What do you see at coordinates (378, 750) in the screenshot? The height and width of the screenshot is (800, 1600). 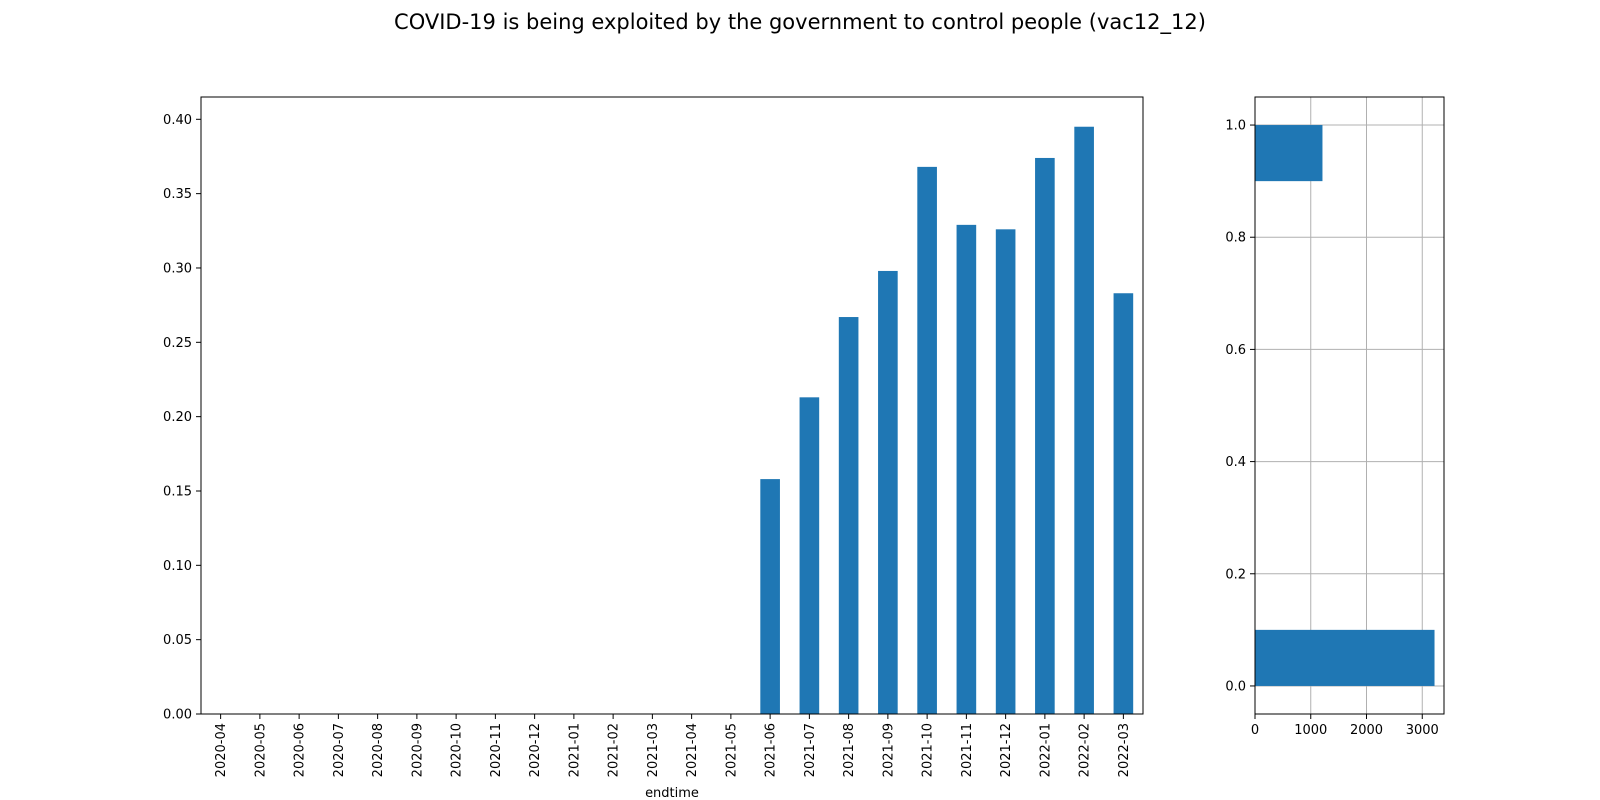 I see `x-tick-label: 2020-08` at bounding box center [378, 750].